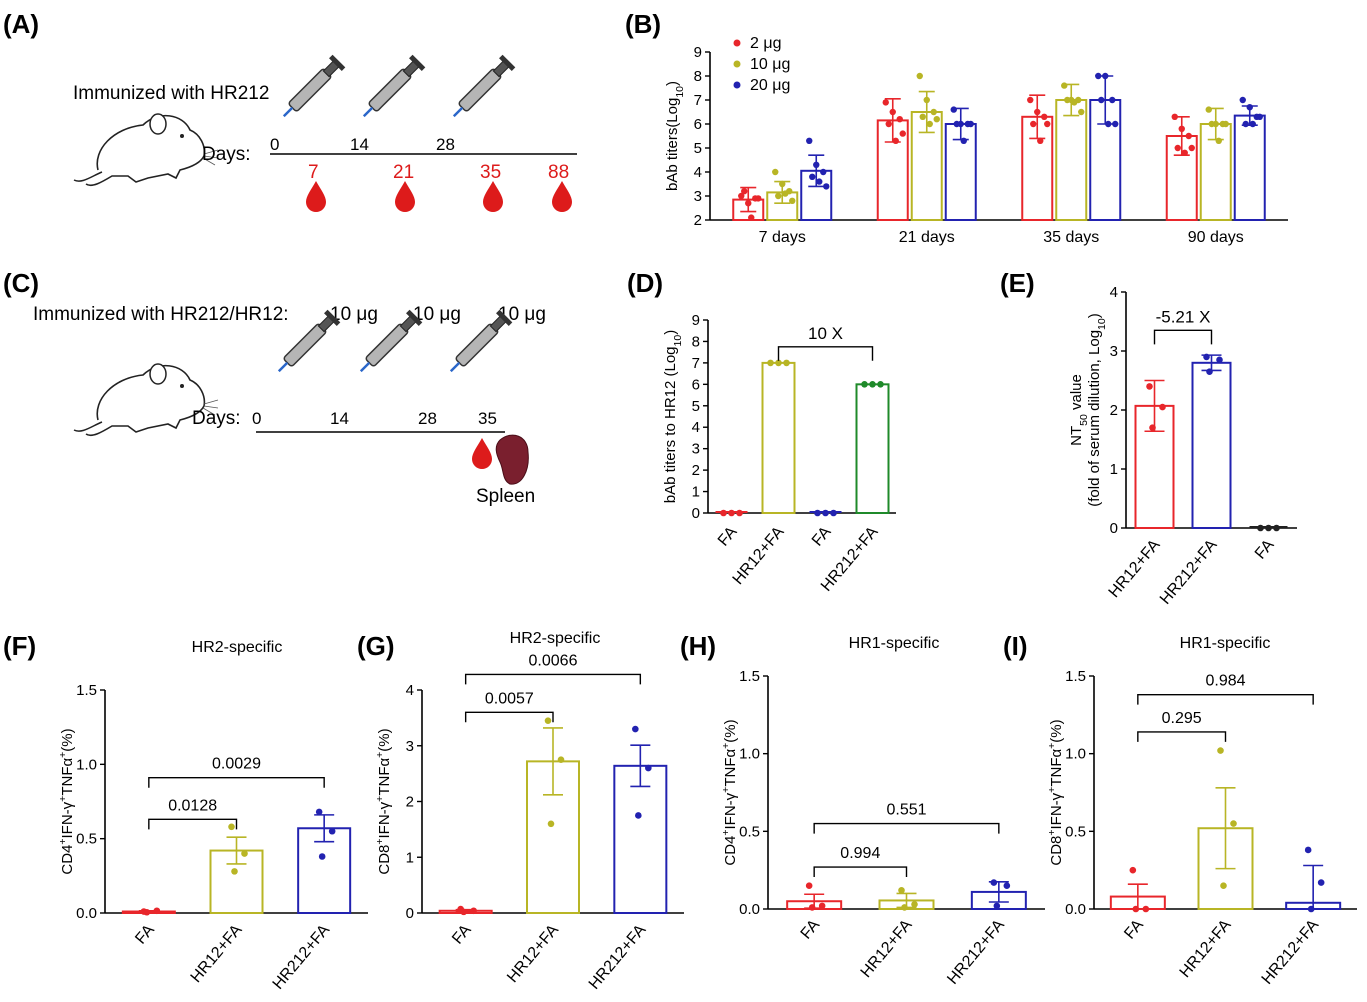 The height and width of the screenshot is (1002, 1367). I want to click on y-tick-label: 6, so click(696, 384).